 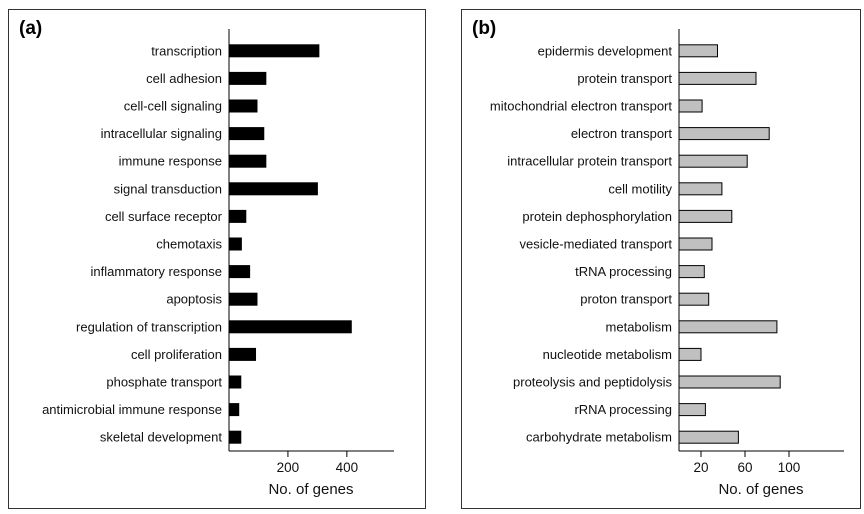 I want to click on category-label: cell-cell signaling, so click(x=173, y=106).